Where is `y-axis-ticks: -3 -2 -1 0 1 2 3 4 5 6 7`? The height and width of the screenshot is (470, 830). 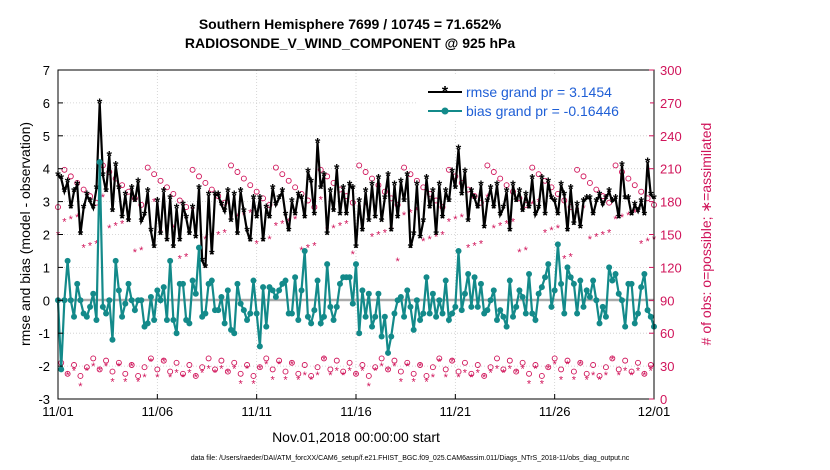
y-axis-ticks: -3 -2 -1 0 1 2 3 4 5 6 7 is located at coordinates (50, 235).